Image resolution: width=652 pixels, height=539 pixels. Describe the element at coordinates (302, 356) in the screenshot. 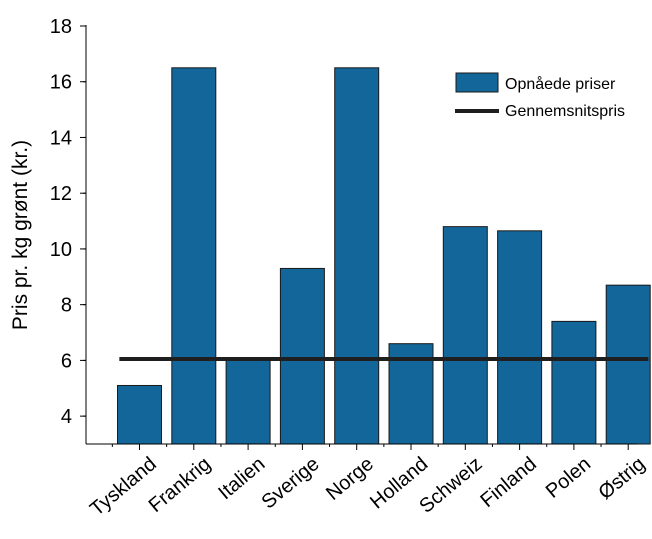

I see `bar-sverige` at that location.